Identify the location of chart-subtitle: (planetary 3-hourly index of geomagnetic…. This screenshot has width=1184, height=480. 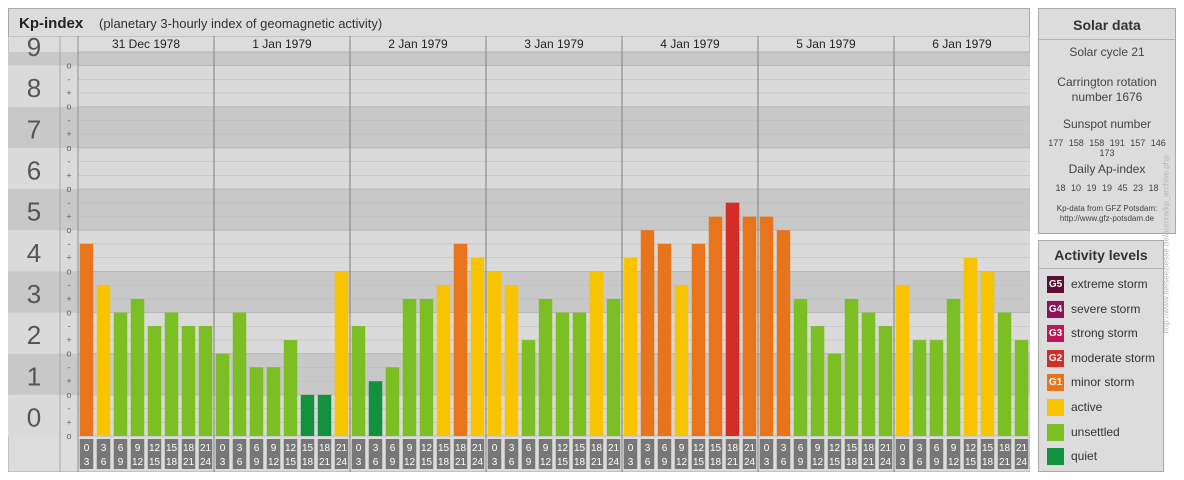
(241, 23).